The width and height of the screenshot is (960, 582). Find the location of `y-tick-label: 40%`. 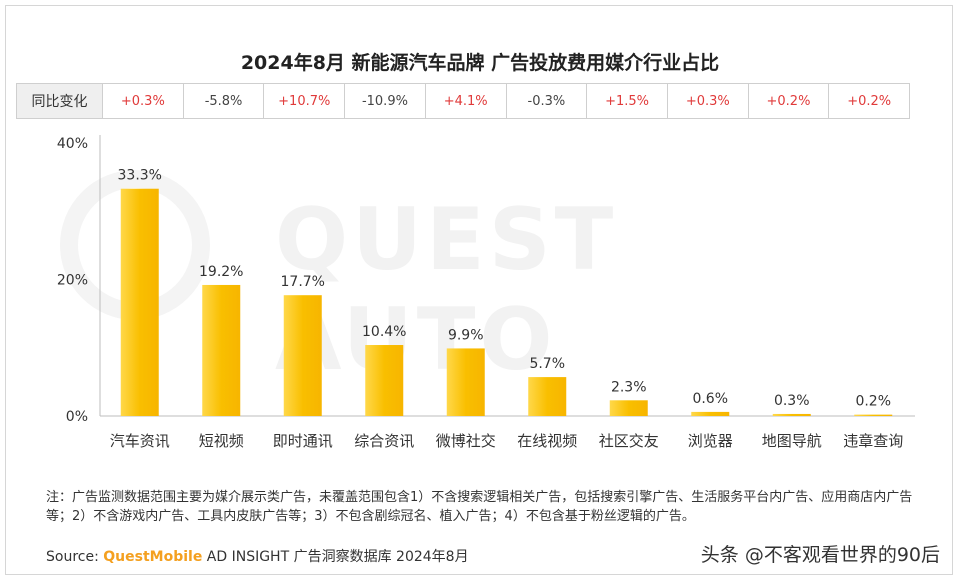

y-tick-label: 40% is located at coordinates (72, 144).